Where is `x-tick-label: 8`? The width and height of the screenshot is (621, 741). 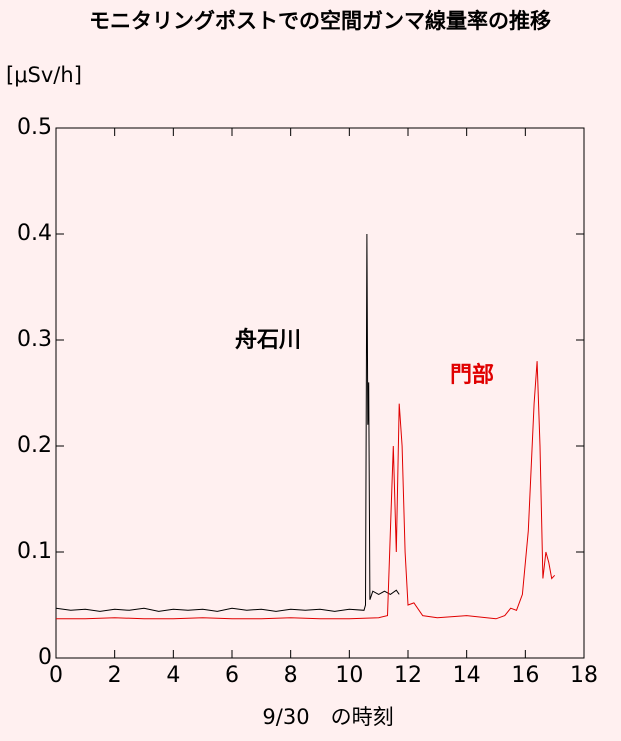 x-tick-label: 8 is located at coordinates (291, 675).